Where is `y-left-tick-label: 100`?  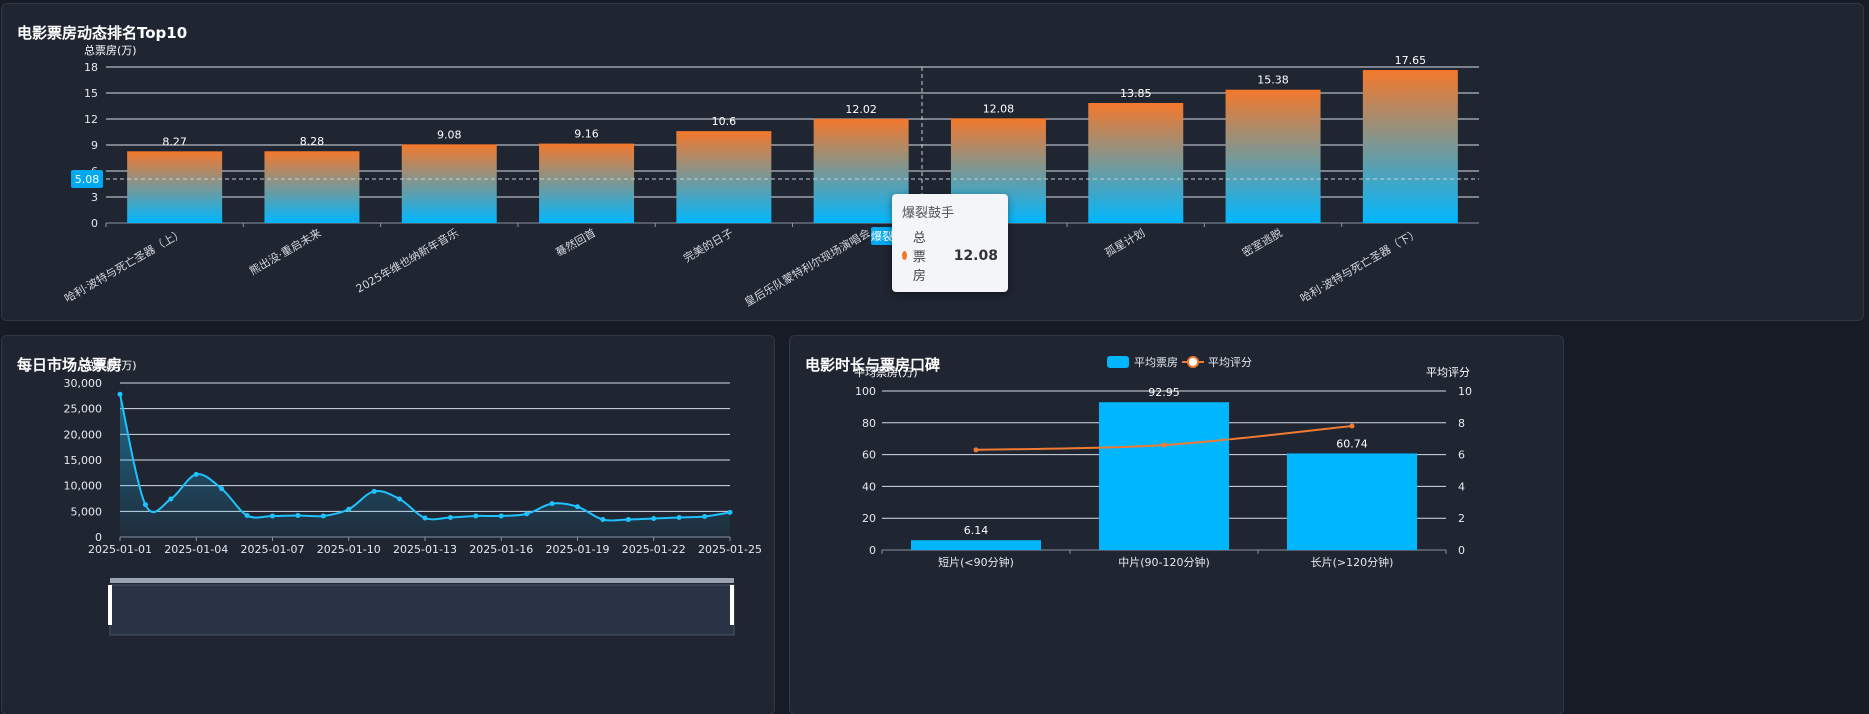
y-left-tick-label: 100 is located at coordinates (865, 391).